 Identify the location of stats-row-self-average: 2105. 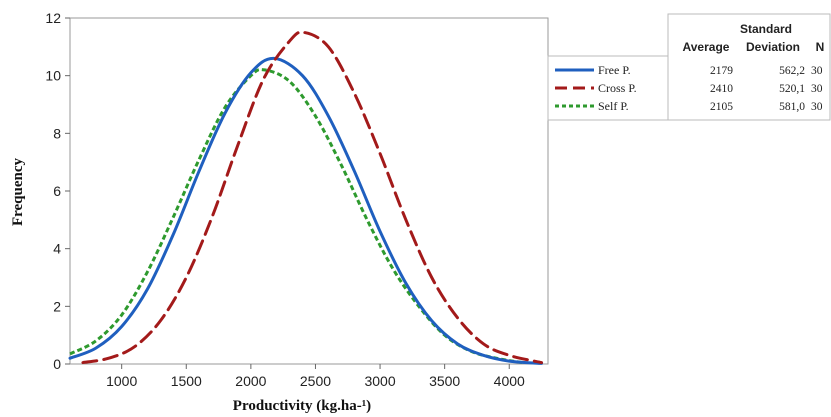
(721, 107).